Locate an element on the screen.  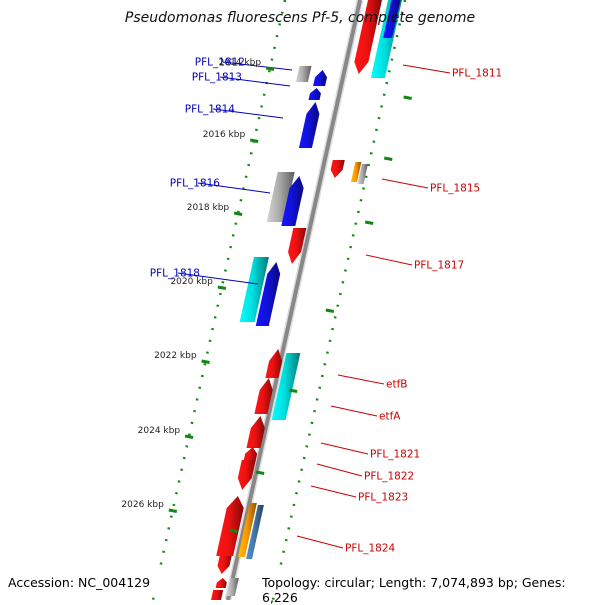
gene-feature-pfl1815-grey is located at coordinates (362, 174).